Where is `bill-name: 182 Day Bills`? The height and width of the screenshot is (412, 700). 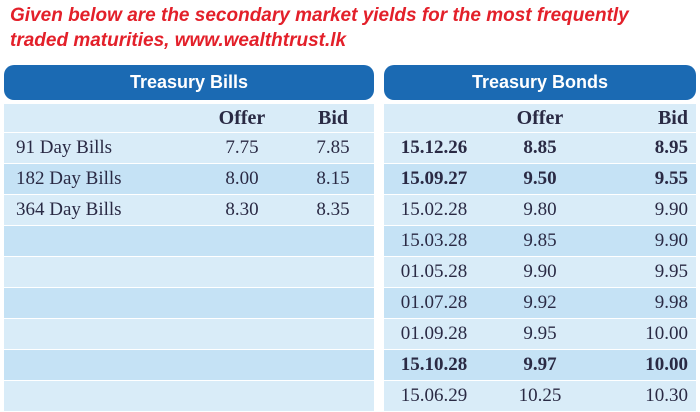 bill-name: 182 Day Bills is located at coordinates (69, 178).